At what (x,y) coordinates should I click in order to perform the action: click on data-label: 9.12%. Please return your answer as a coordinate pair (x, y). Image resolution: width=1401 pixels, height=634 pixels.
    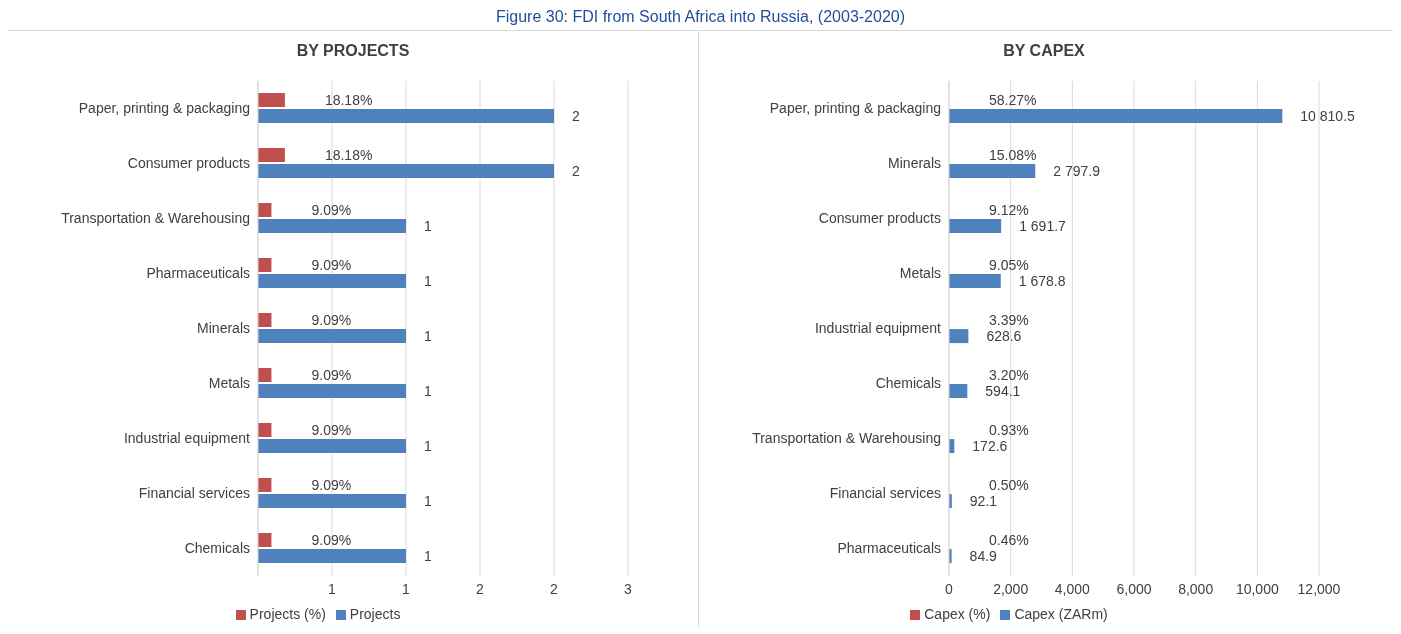
    Looking at the image, I should click on (1009, 210).